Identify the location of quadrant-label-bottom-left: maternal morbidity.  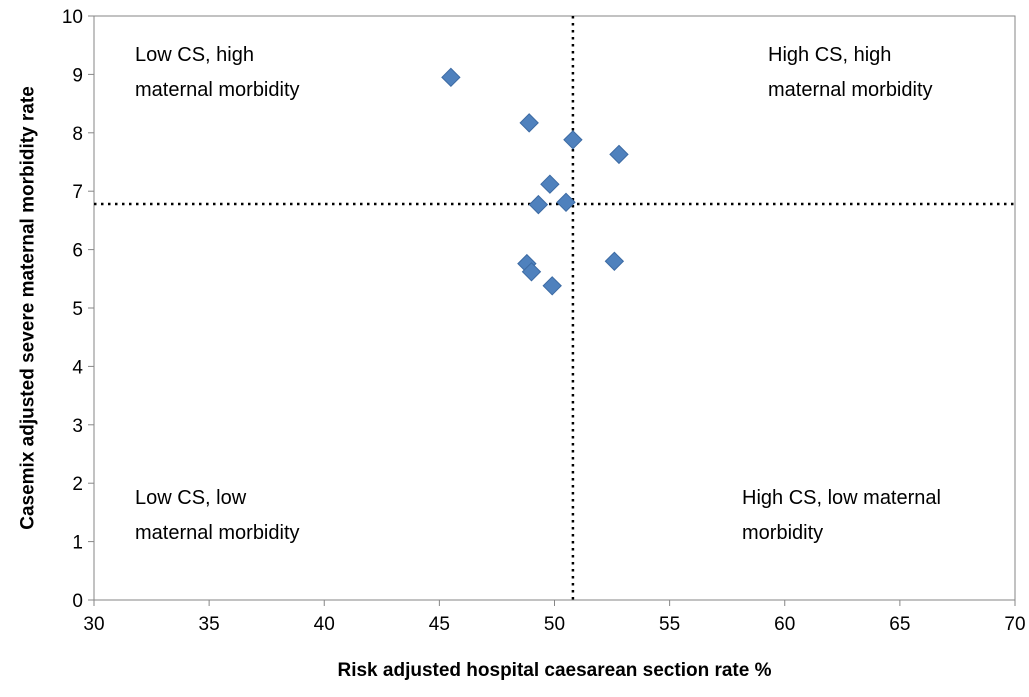
(217, 533).